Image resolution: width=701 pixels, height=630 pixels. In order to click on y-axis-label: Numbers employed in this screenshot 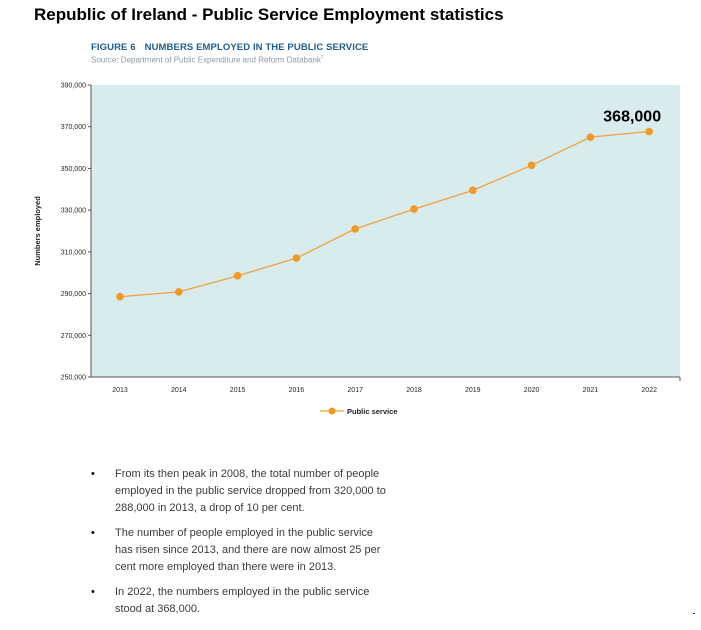, I will do `click(37, 231)`.